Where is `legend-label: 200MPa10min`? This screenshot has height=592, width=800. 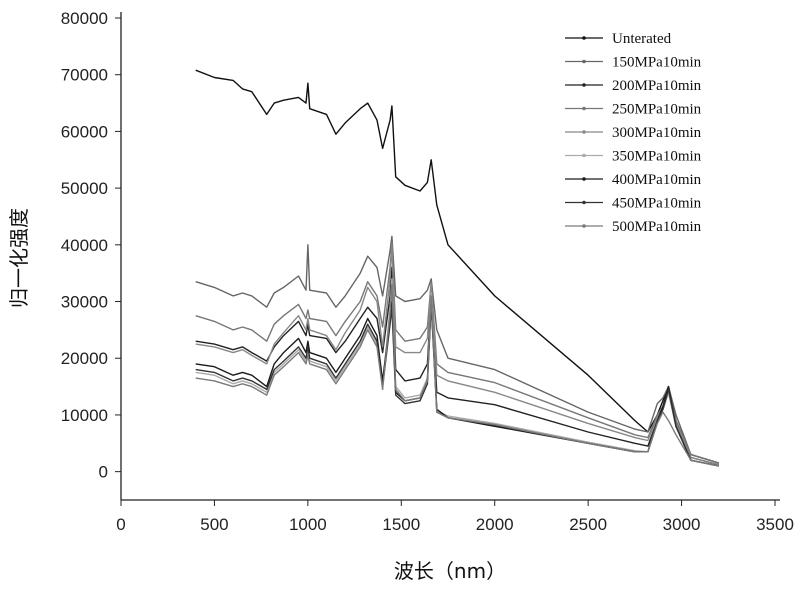 legend-label: 200MPa10min is located at coordinates (657, 86).